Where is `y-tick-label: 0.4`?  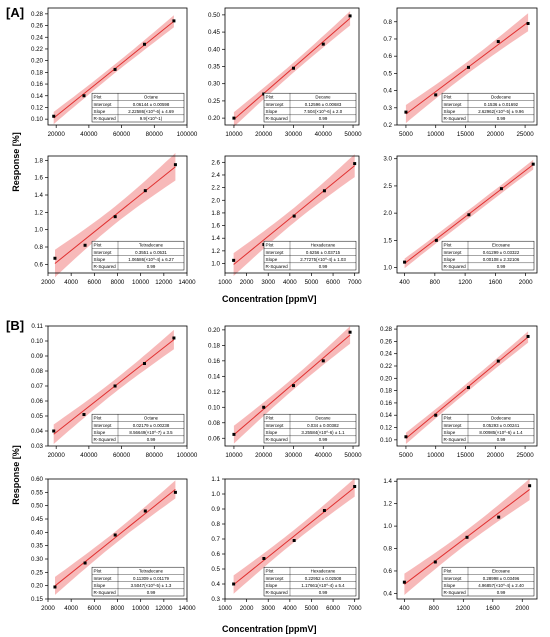 y-tick-label: 0.4 is located at coordinates (387, 593).